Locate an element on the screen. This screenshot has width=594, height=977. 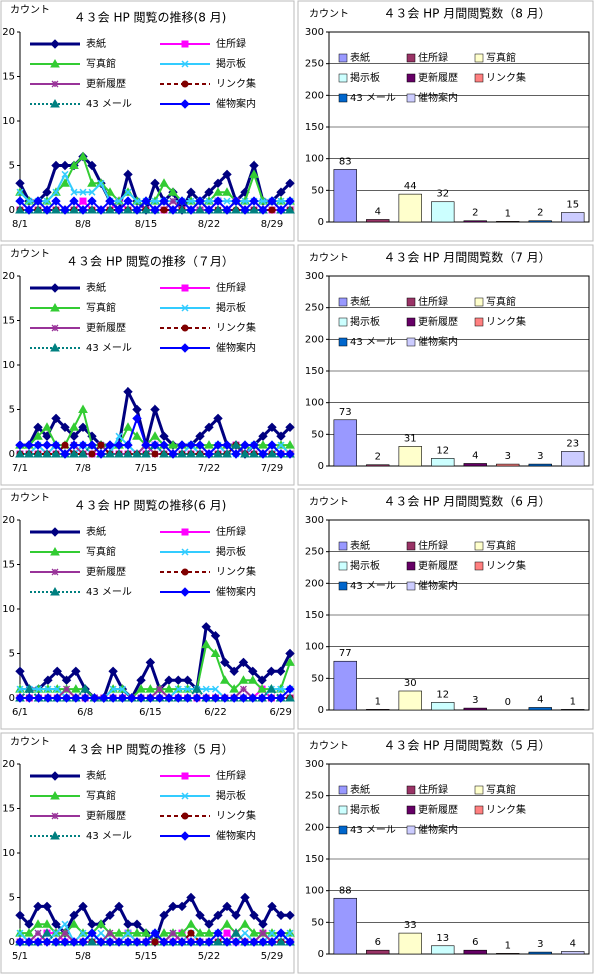
y-tick-label: 150 is located at coordinates (314, 615).